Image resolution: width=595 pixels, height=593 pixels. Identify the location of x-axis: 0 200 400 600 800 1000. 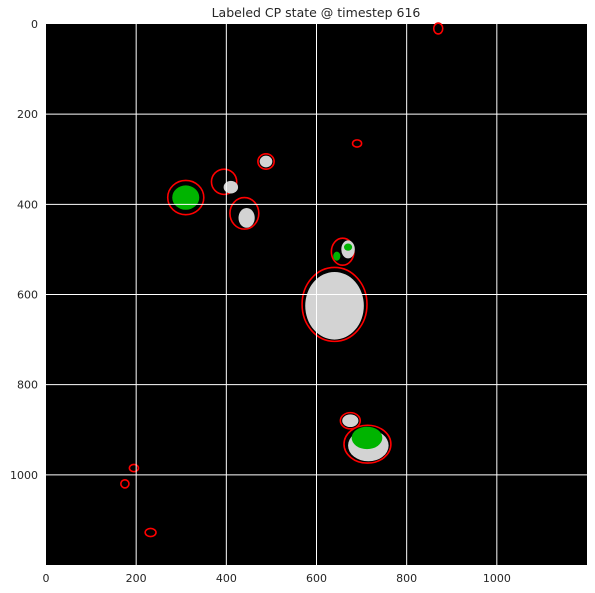
(277, 578).